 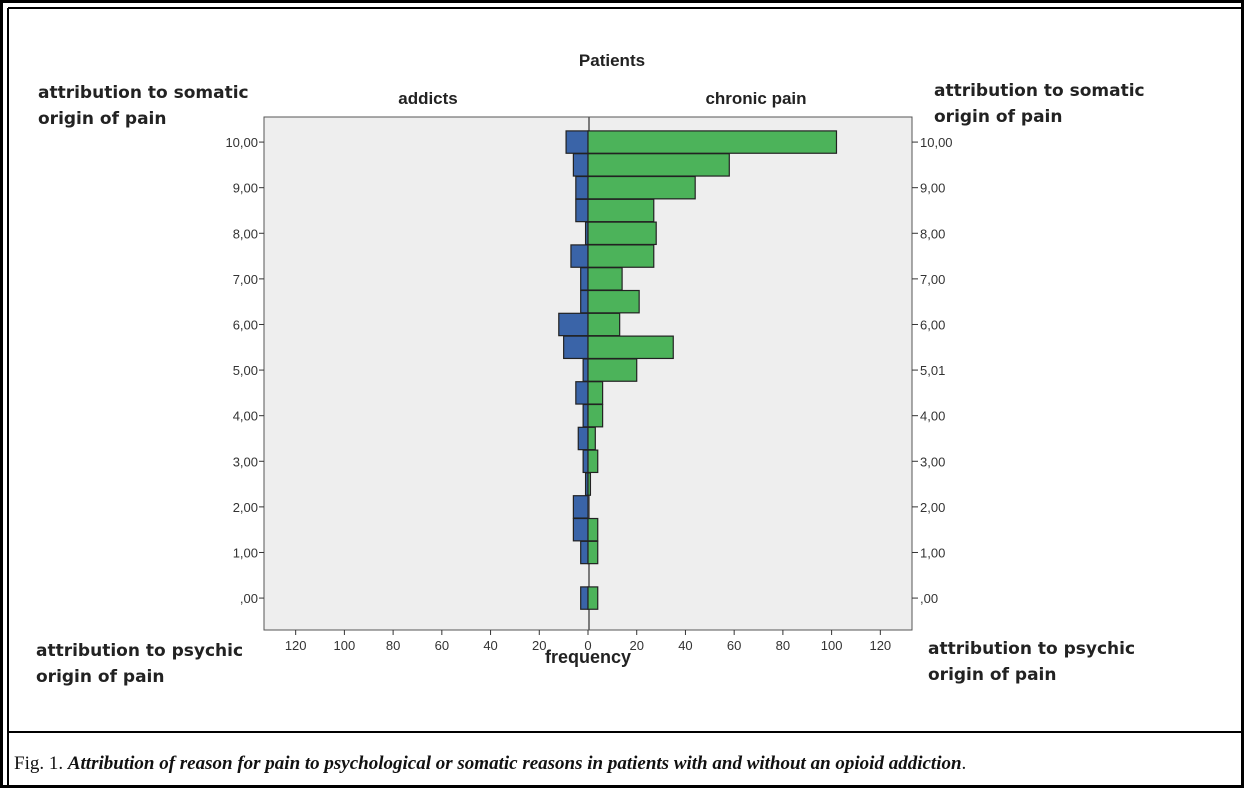 I want to click on y-tick-label-right-2: 2,00, so click(x=932, y=507).